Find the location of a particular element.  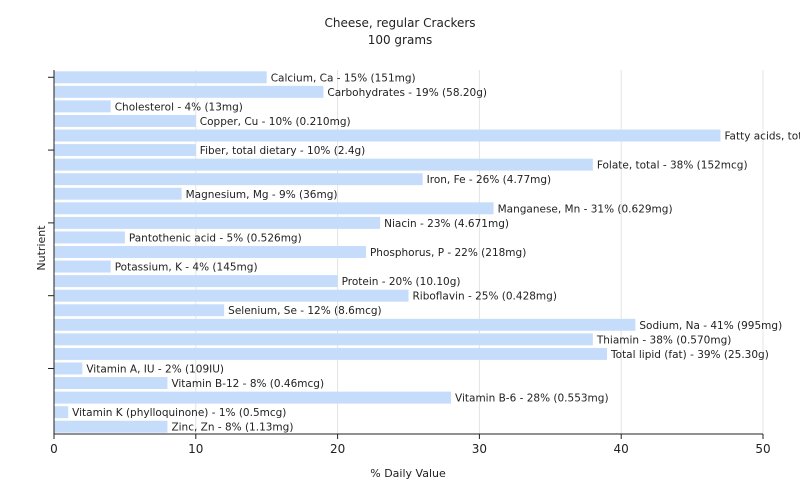

bar-label: Niacin - 23% (4.671mg) is located at coordinates (446, 224).